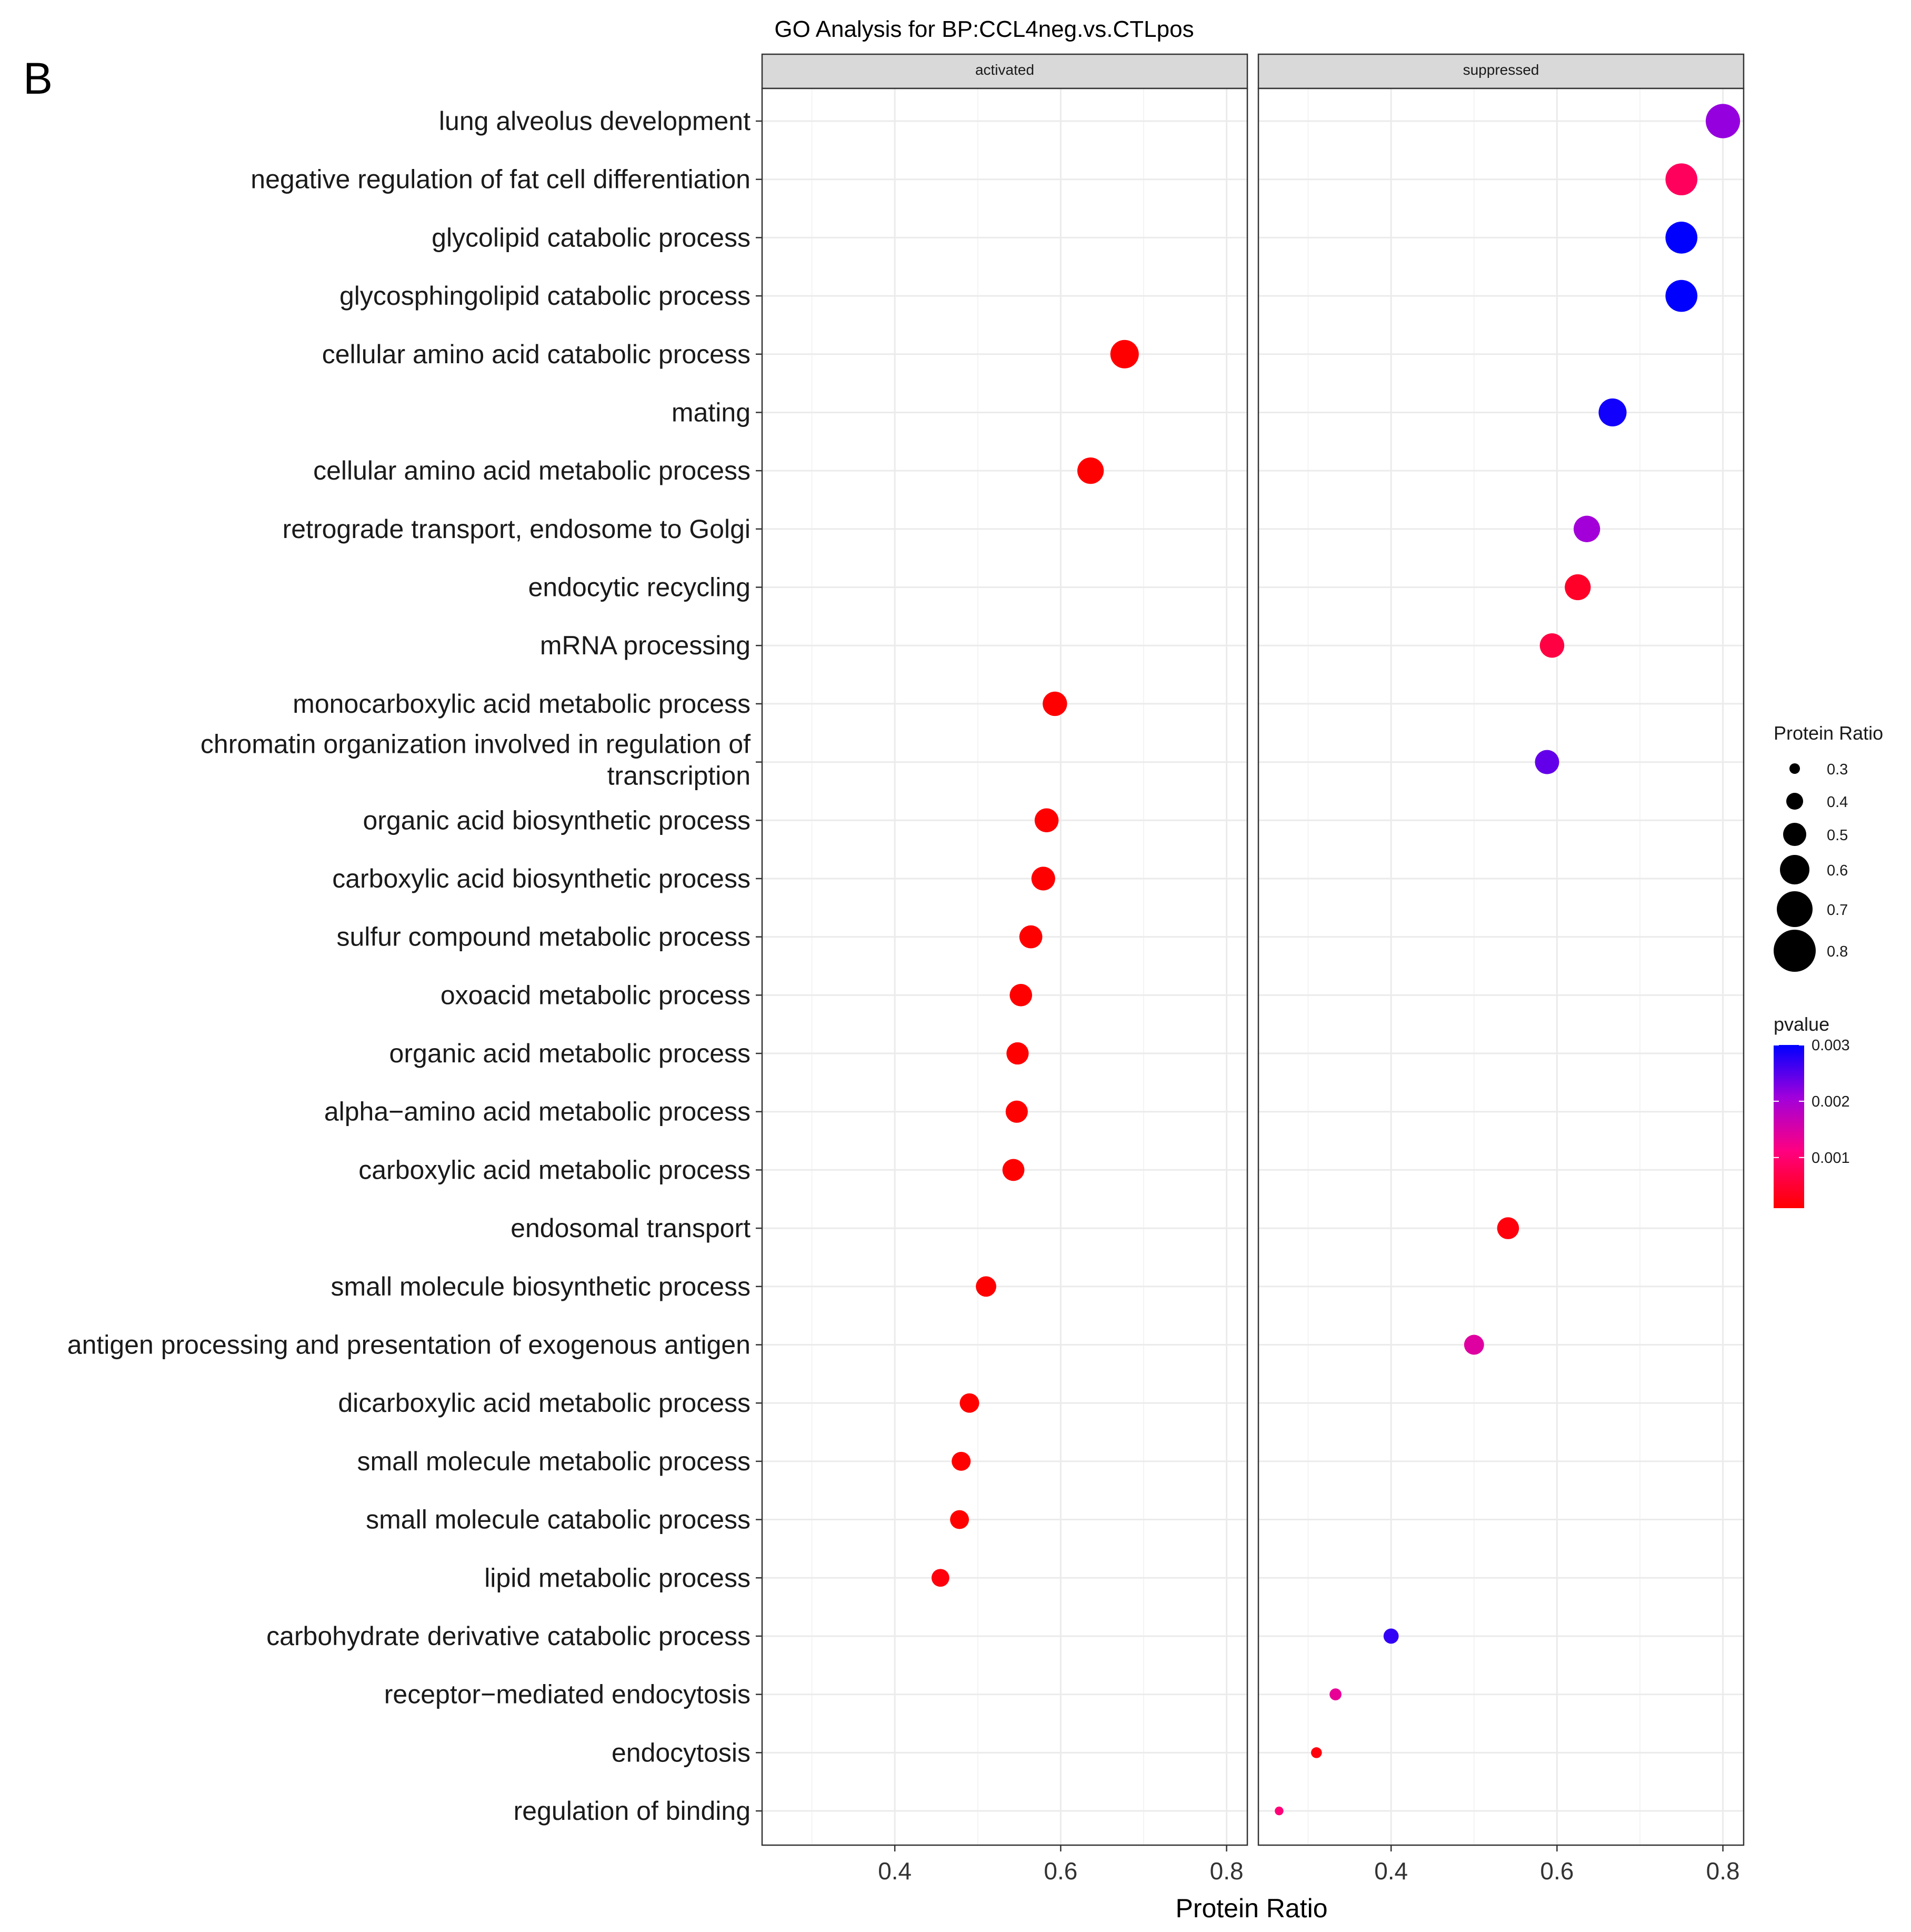 The width and height of the screenshot is (1911, 1932). I want to click on y-tick-label: dicarboxylic acid metabolic process, so click(544, 1403).